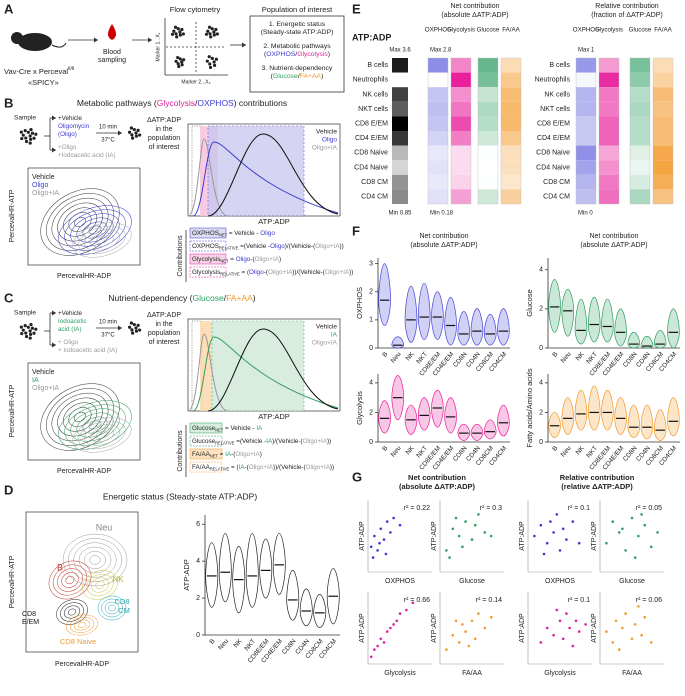 The height and width of the screenshot is (696, 685). Describe the element at coordinates (586, 30) in the screenshot. I see `column-label: OXPHOS` at that location.